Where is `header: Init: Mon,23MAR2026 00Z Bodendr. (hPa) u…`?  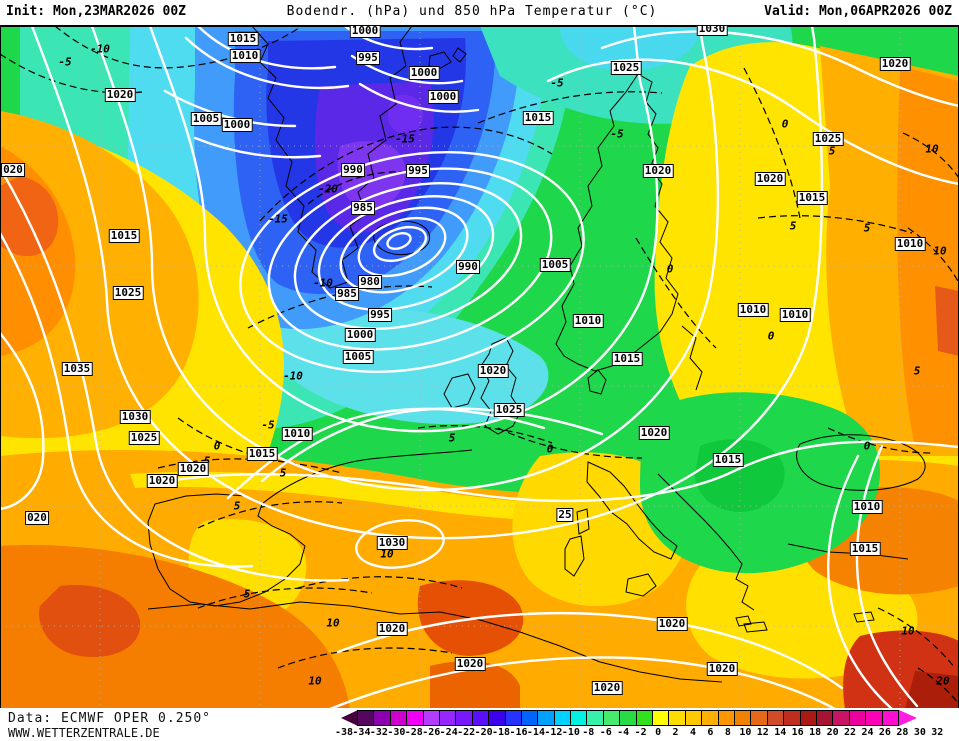
header: Init: Mon,23MAR2026 00Z Bodendr. (hPa) u… is located at coordinates (479, 12).